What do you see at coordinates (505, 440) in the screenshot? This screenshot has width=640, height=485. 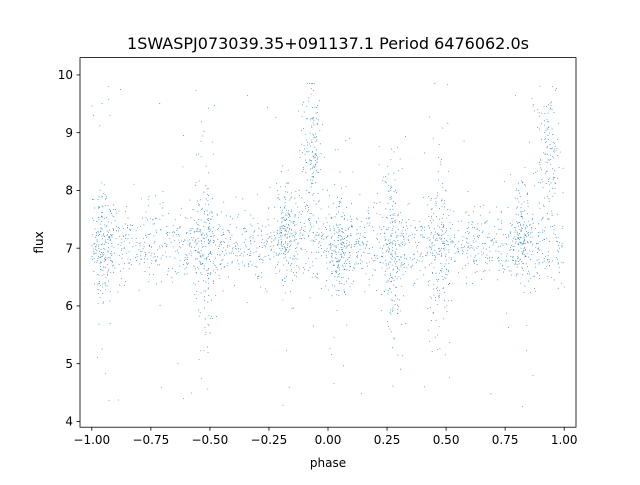 I see `x-tick-label: 0.75` at bounding box center [505, 440].